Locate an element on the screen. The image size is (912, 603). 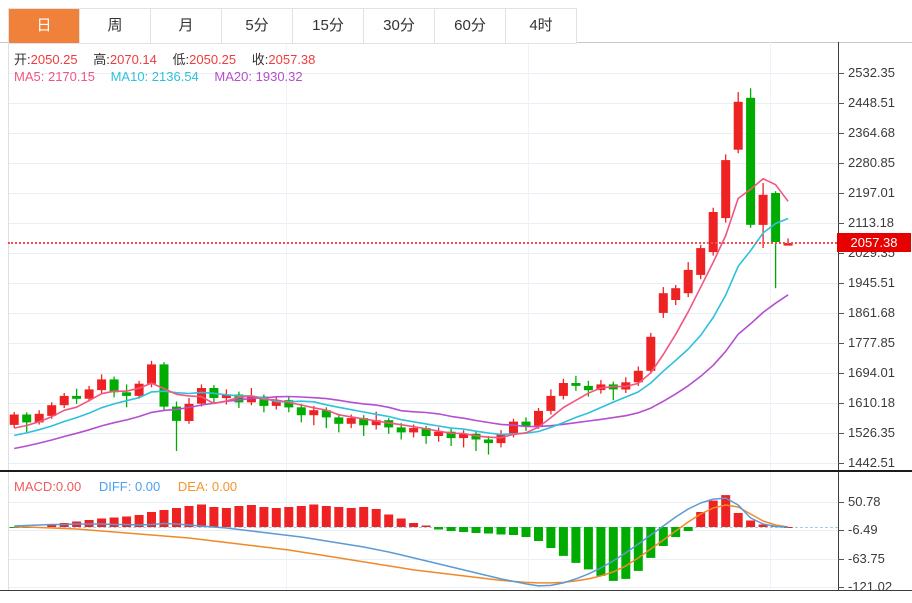
tab-4时: 4时 is located at coordinates (541, 26).